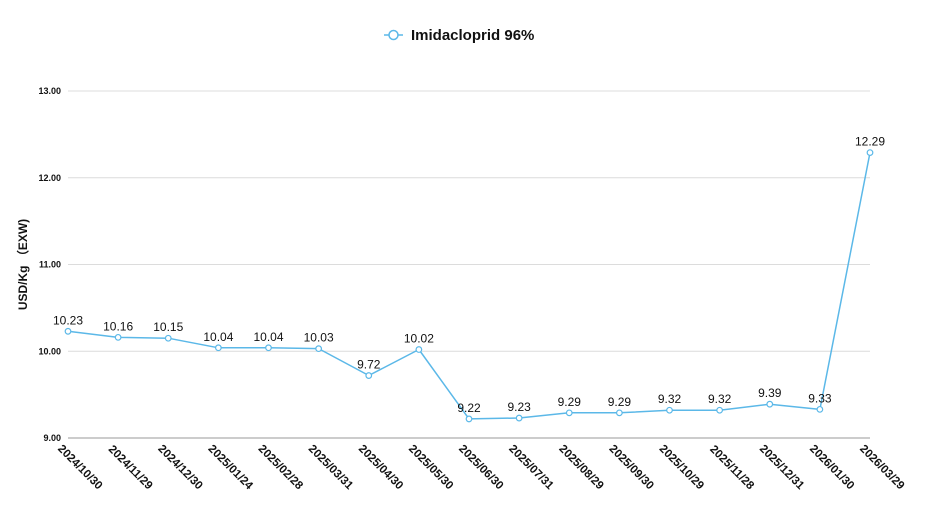 The image size is (931, 531). Describe the element at coordinates (380, 467) in the screenshot. I see `x-tick-label: 2025/04/30` at that location.